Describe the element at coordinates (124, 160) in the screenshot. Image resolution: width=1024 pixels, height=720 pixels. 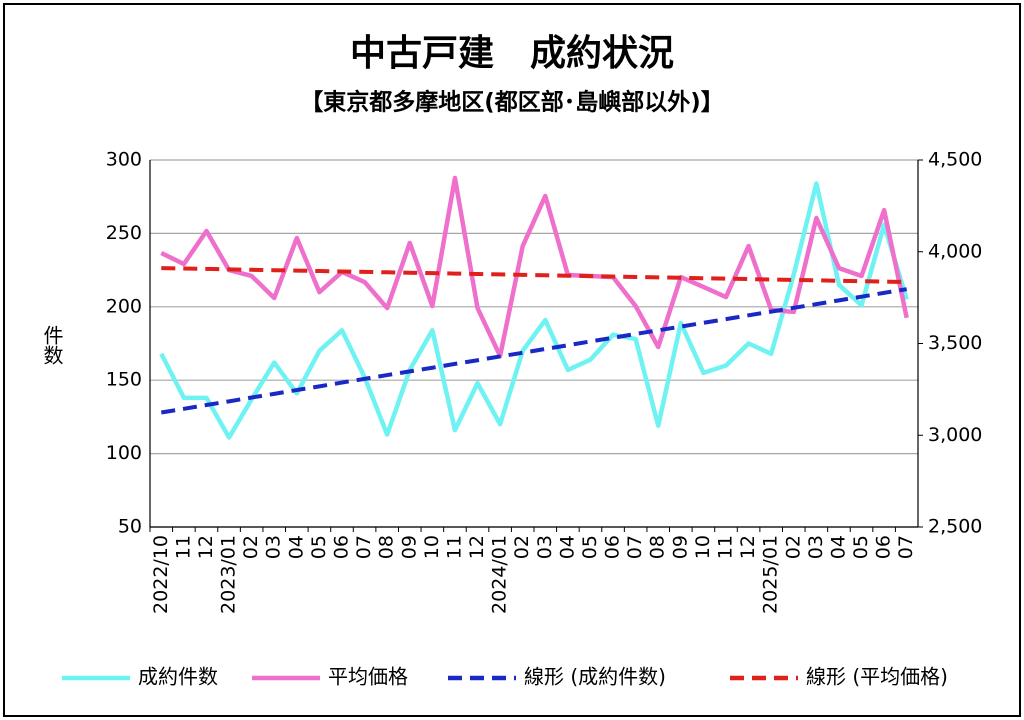
I see `y-tick-label: 300` at that location.